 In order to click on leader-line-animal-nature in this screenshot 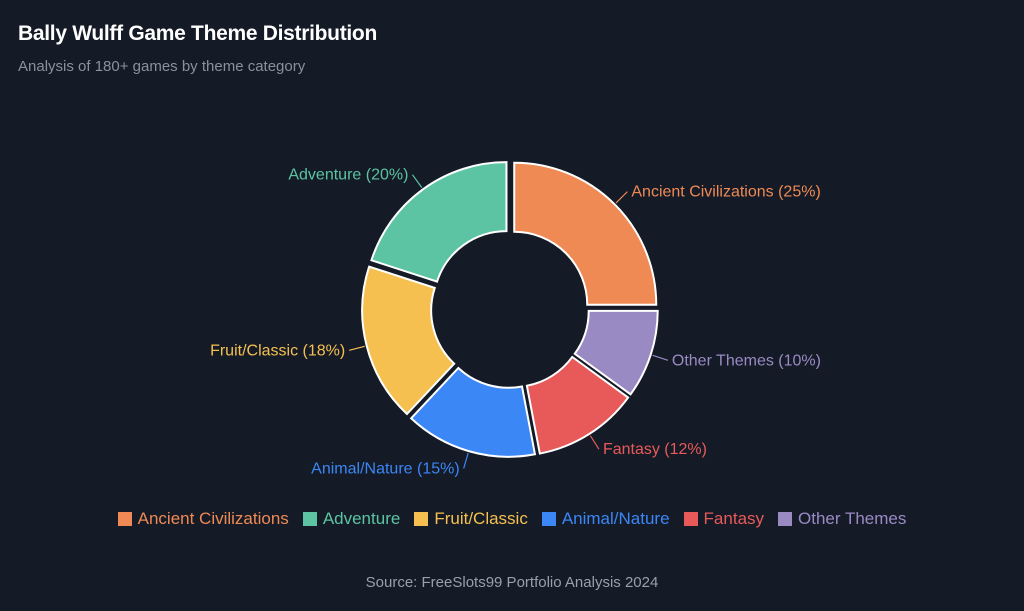, I will do `click(466, 460)`.